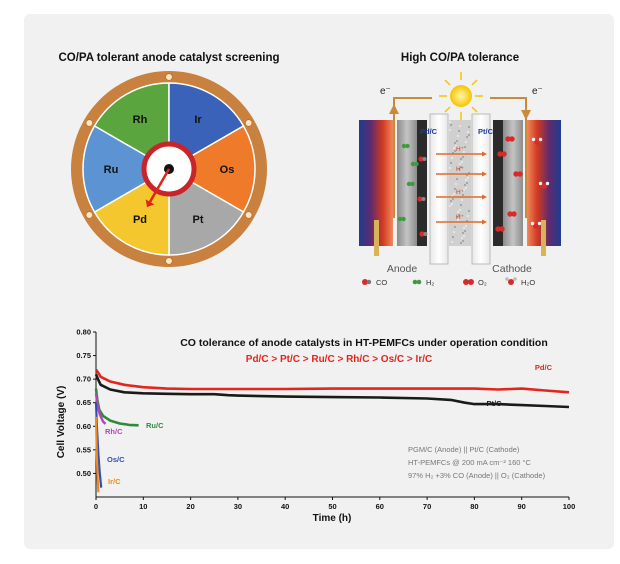  Describe the element at coordinates (150, 203) in the screenshot. I see `pointer-arrow-icon` at that location.